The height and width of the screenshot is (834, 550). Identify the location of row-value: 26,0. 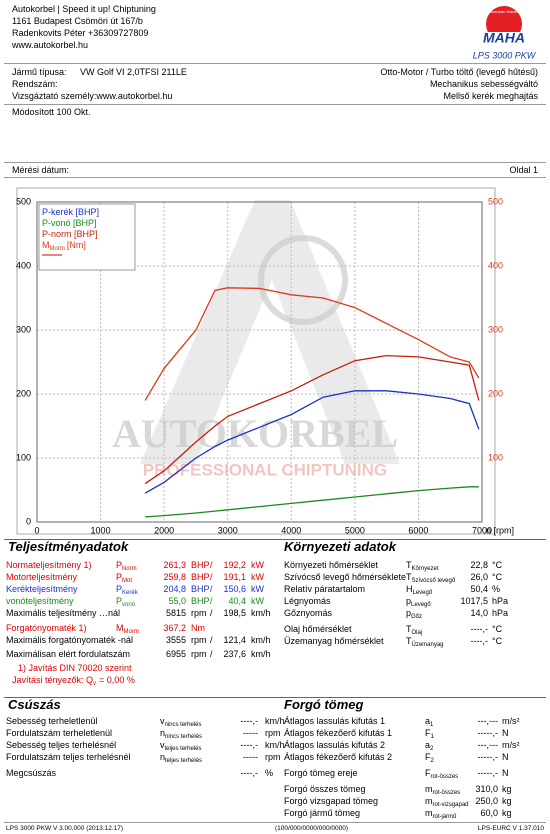
(479, 577).